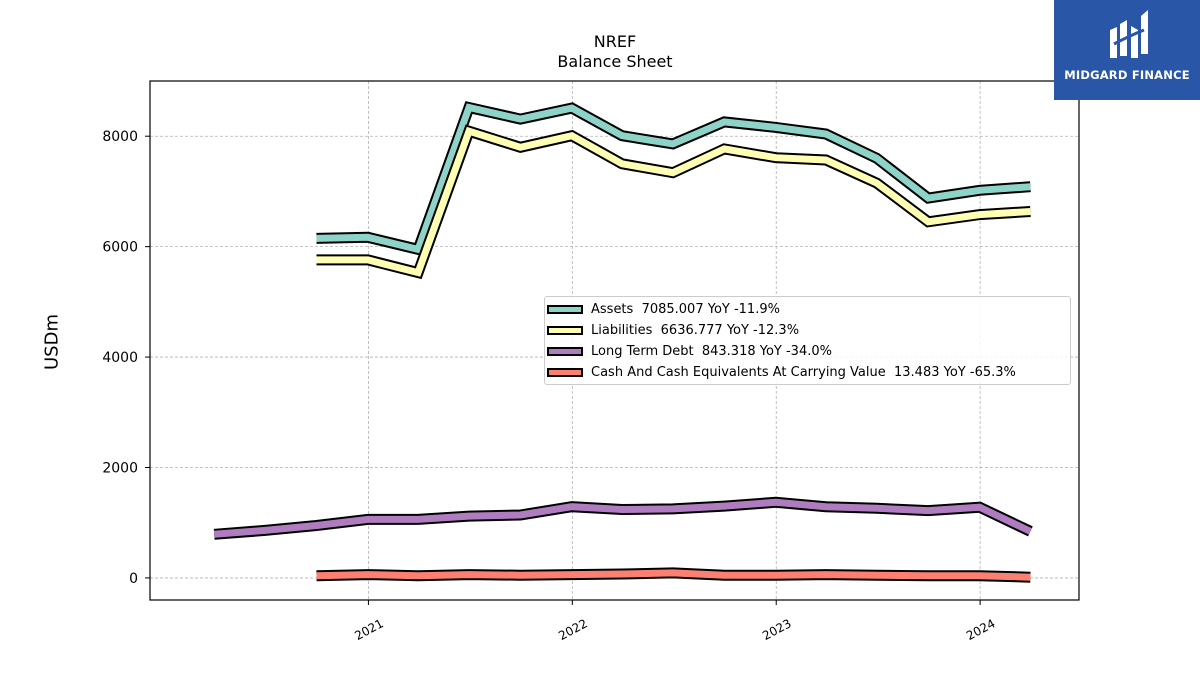 The width and height of the screenshot is (1200, 675). Describe the element at coordinates (673, 201) in the screenshot. I see `series-line-liabilities` at that location.